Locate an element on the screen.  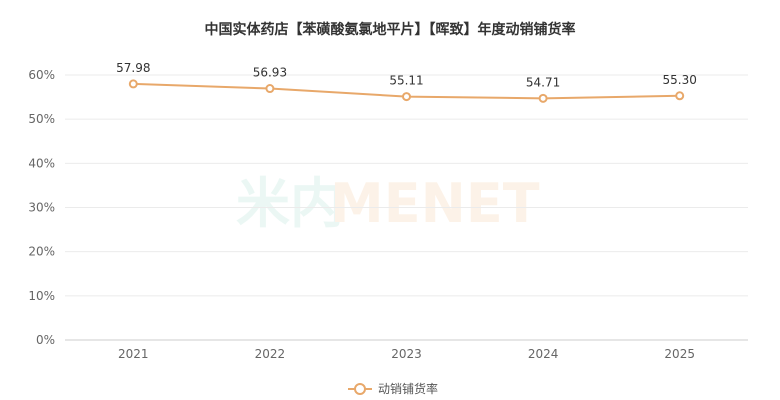
watermark-en: MENET is located at coordinates (435, 203).